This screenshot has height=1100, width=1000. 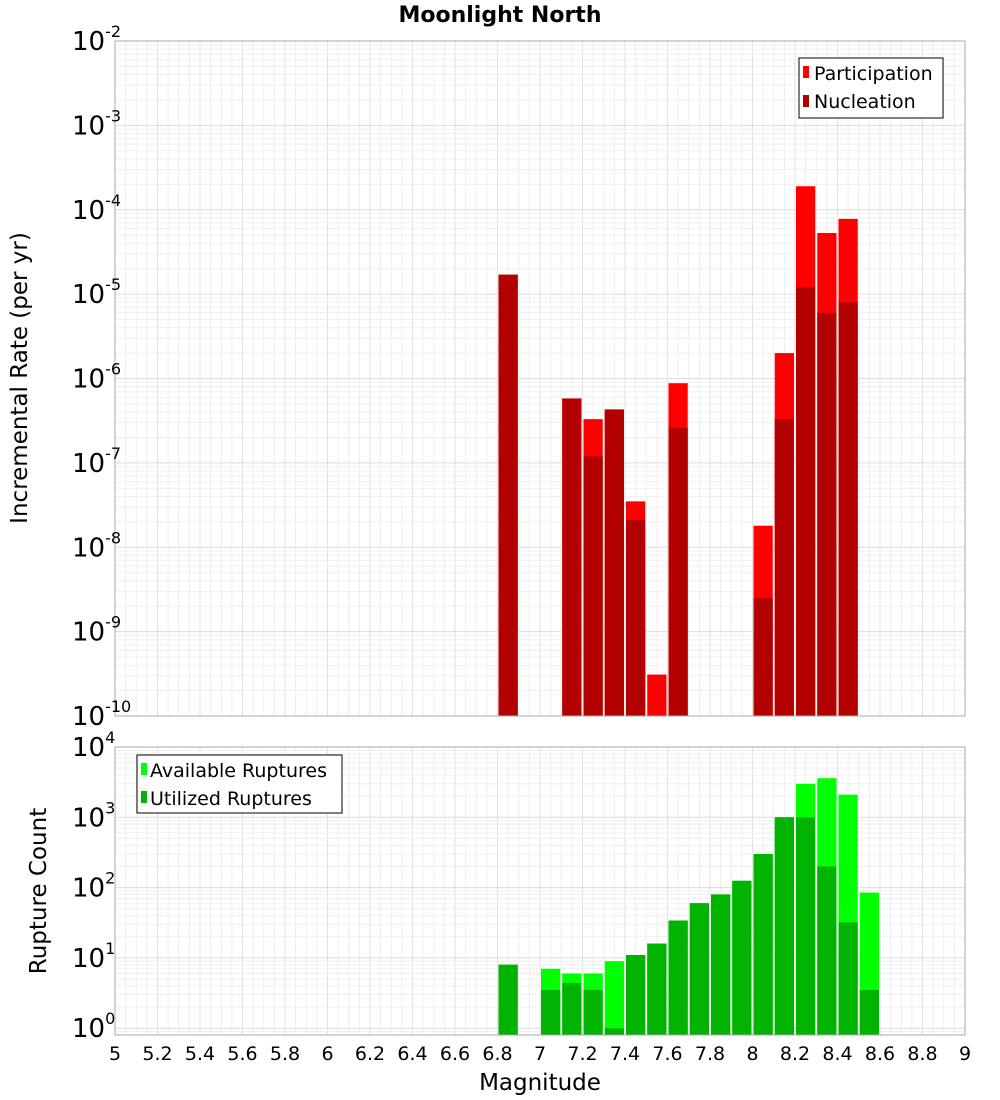 I want to click on legend-top: Participation Nucleation, so click(x=871, y=88).